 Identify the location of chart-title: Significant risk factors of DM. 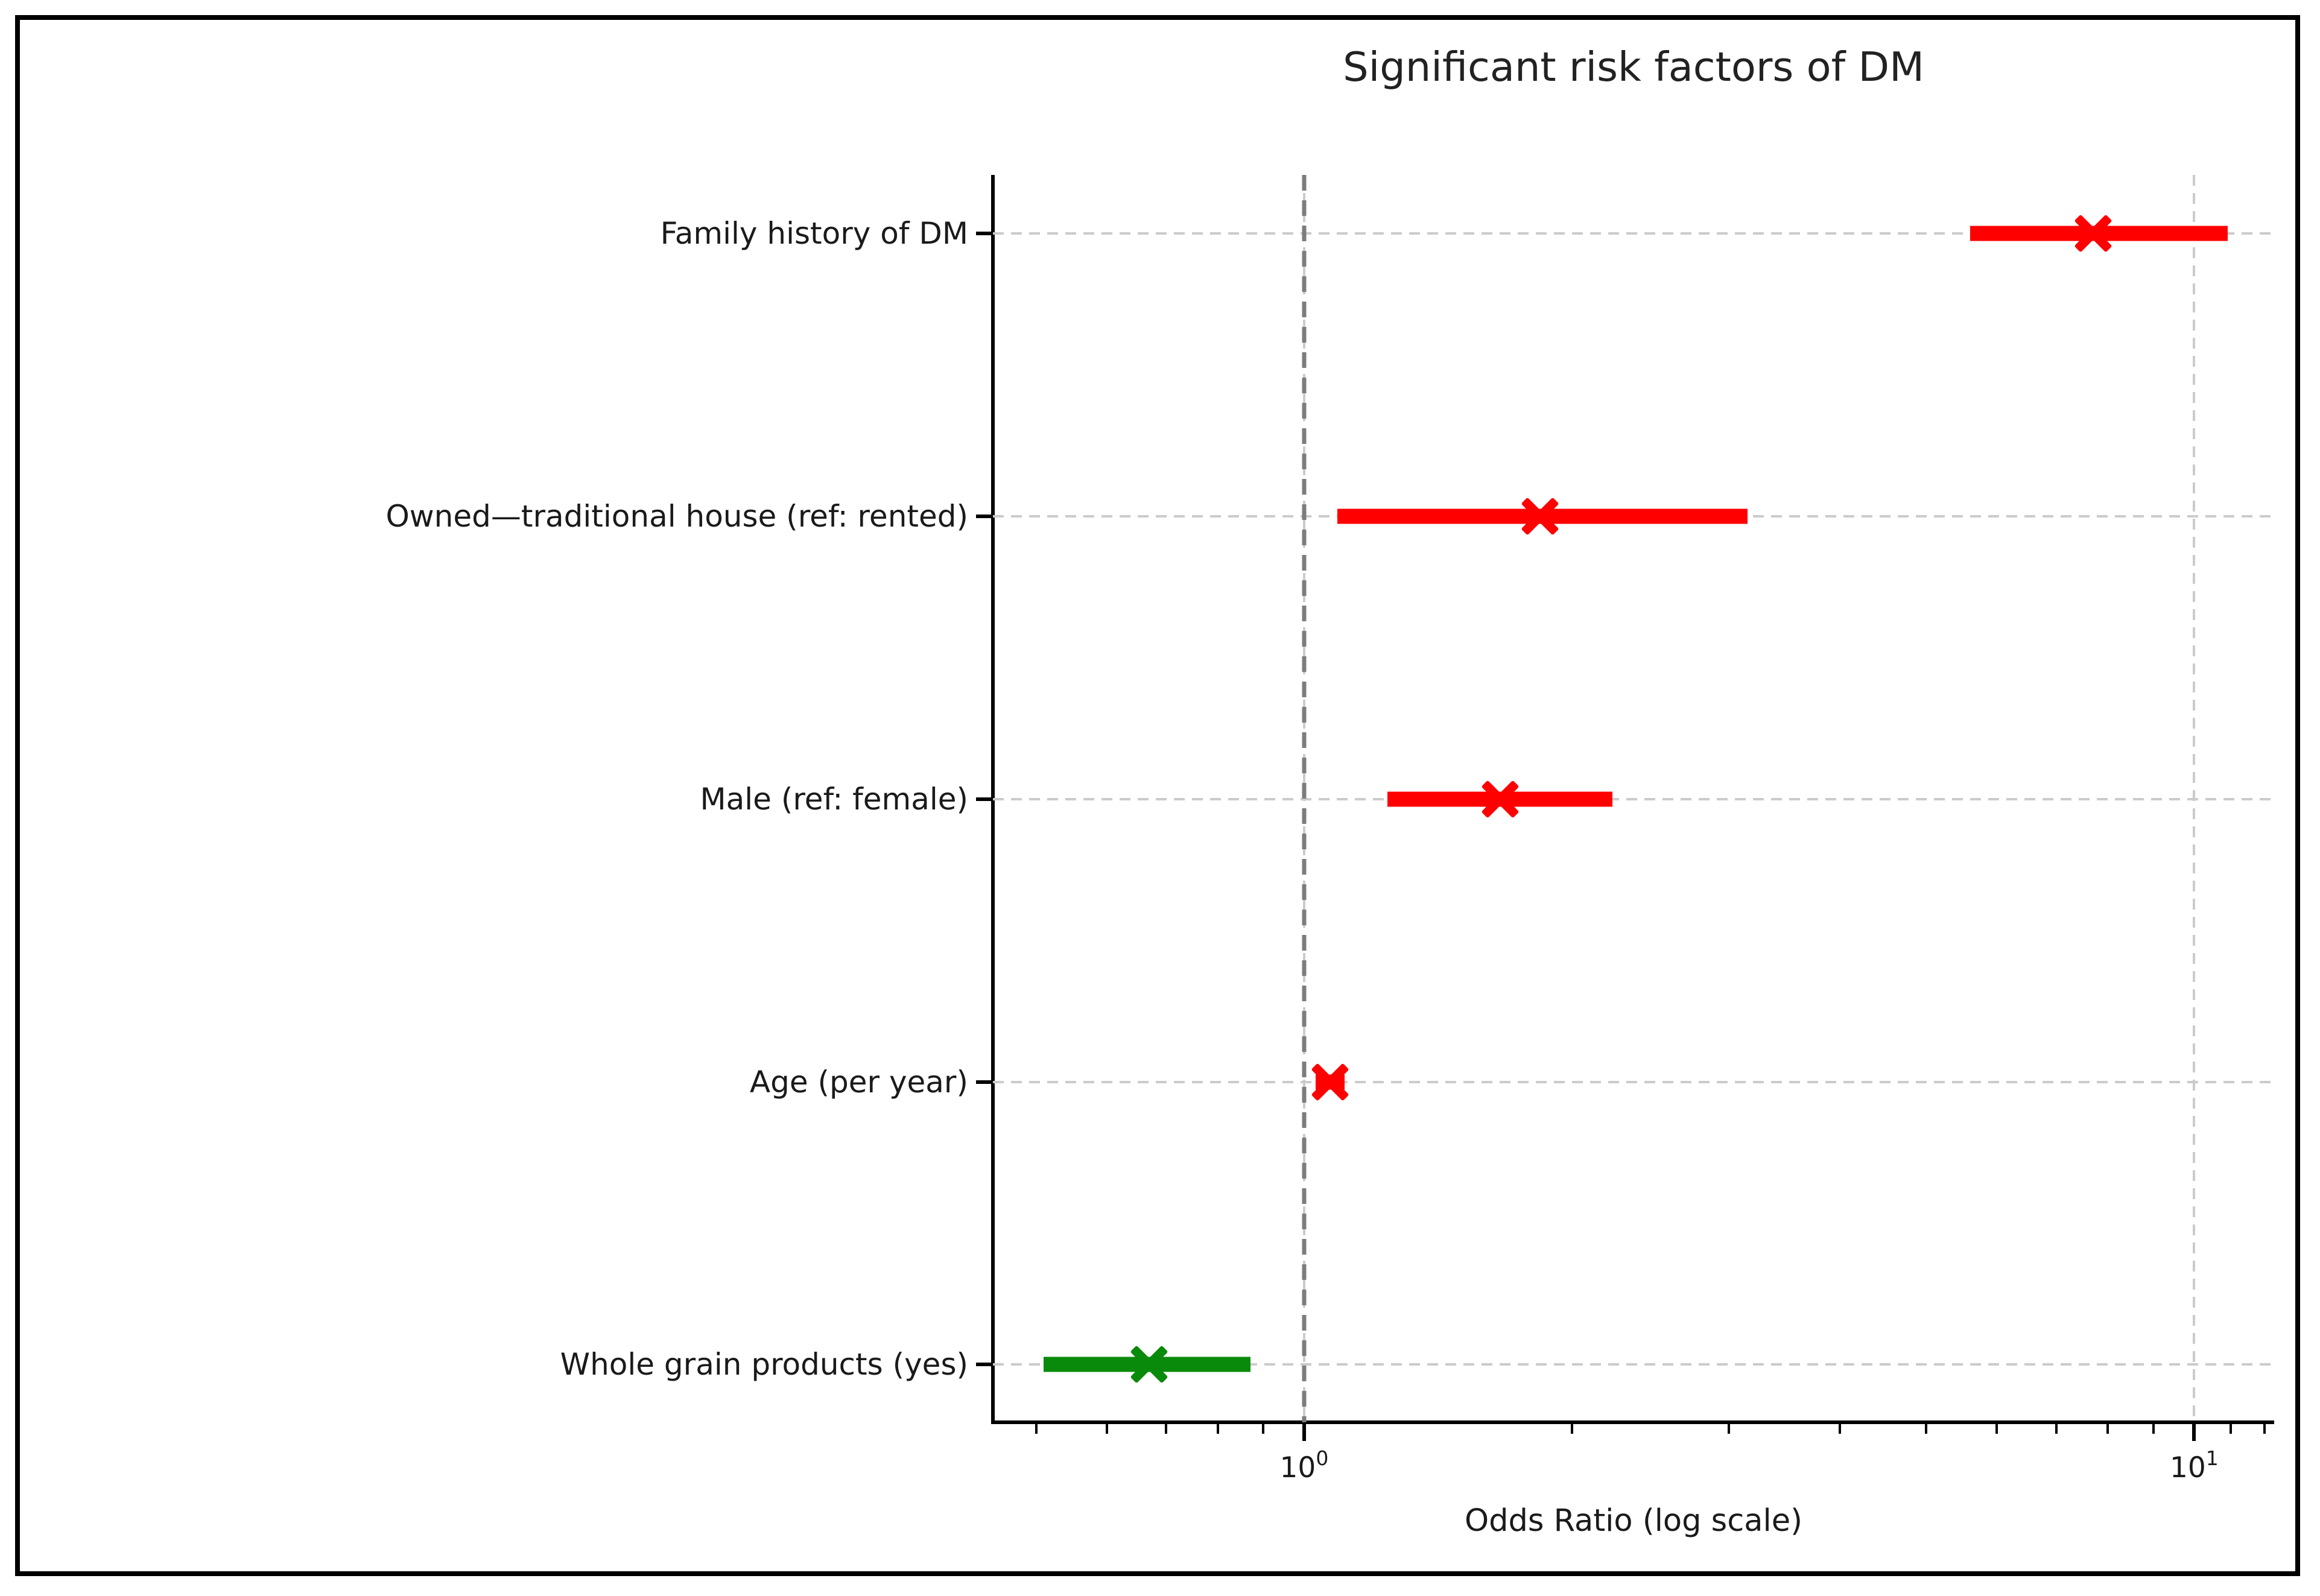
(1633, 66).